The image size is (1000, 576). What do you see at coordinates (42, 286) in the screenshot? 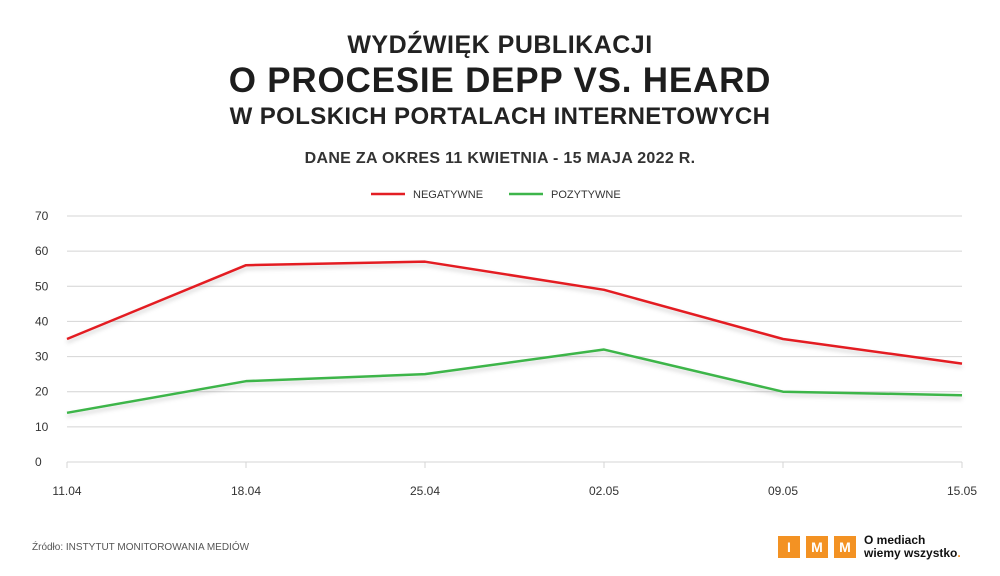
I see `y-tick-label: 50` at bounding box center [42, 286].